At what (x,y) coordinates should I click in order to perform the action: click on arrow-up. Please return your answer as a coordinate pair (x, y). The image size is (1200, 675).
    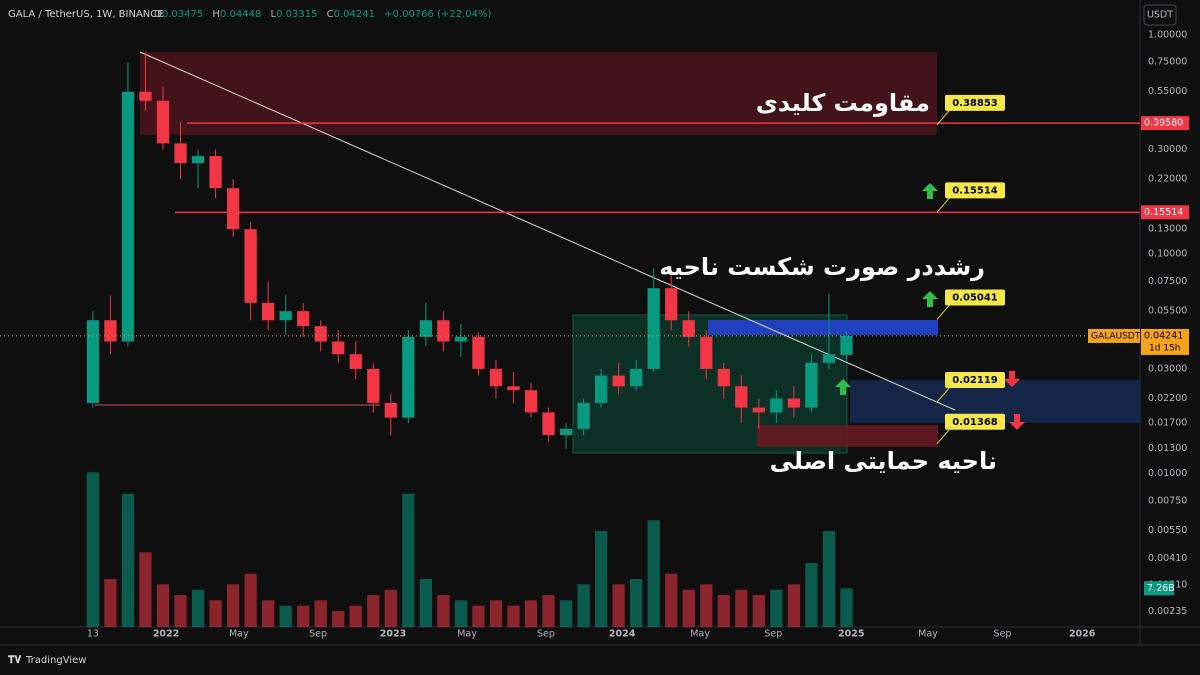
    Looking at the image, I should click on (930, 299).